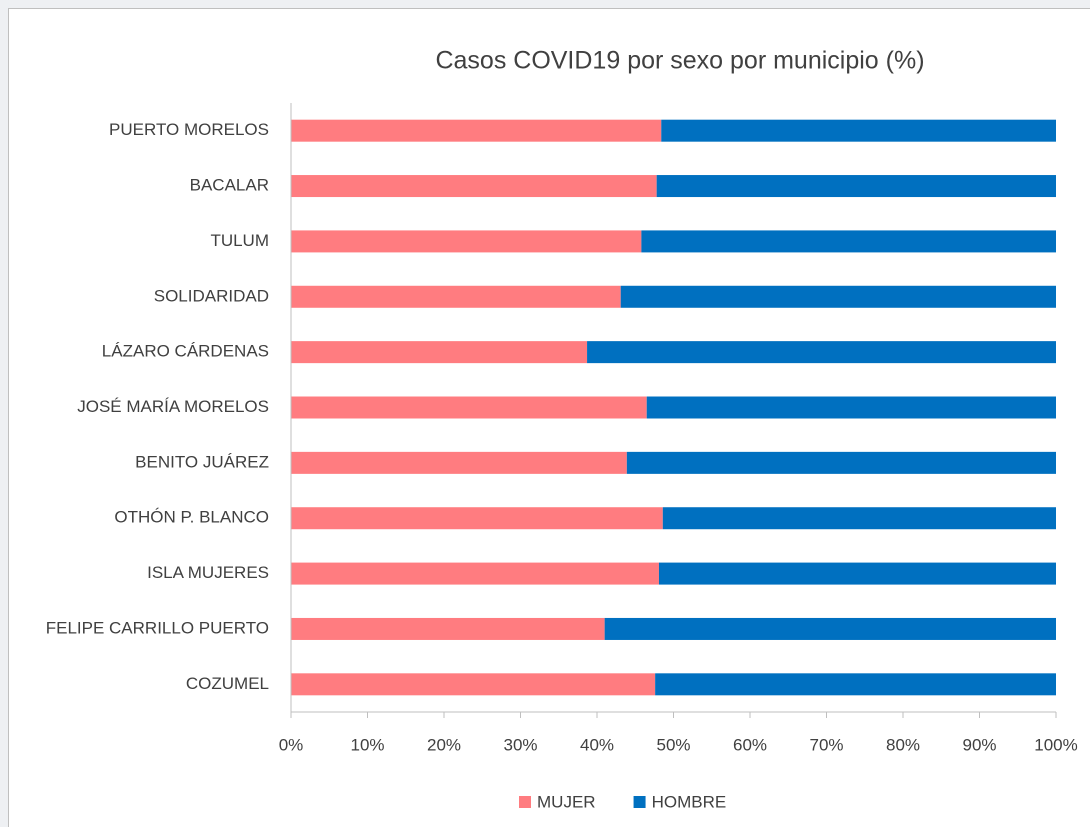 Image resolution: width=1090 pixels, height=827 pixels. I want to click on y-tick-label: FELIPE CARRILLO PUERTO, so click(157, 627).